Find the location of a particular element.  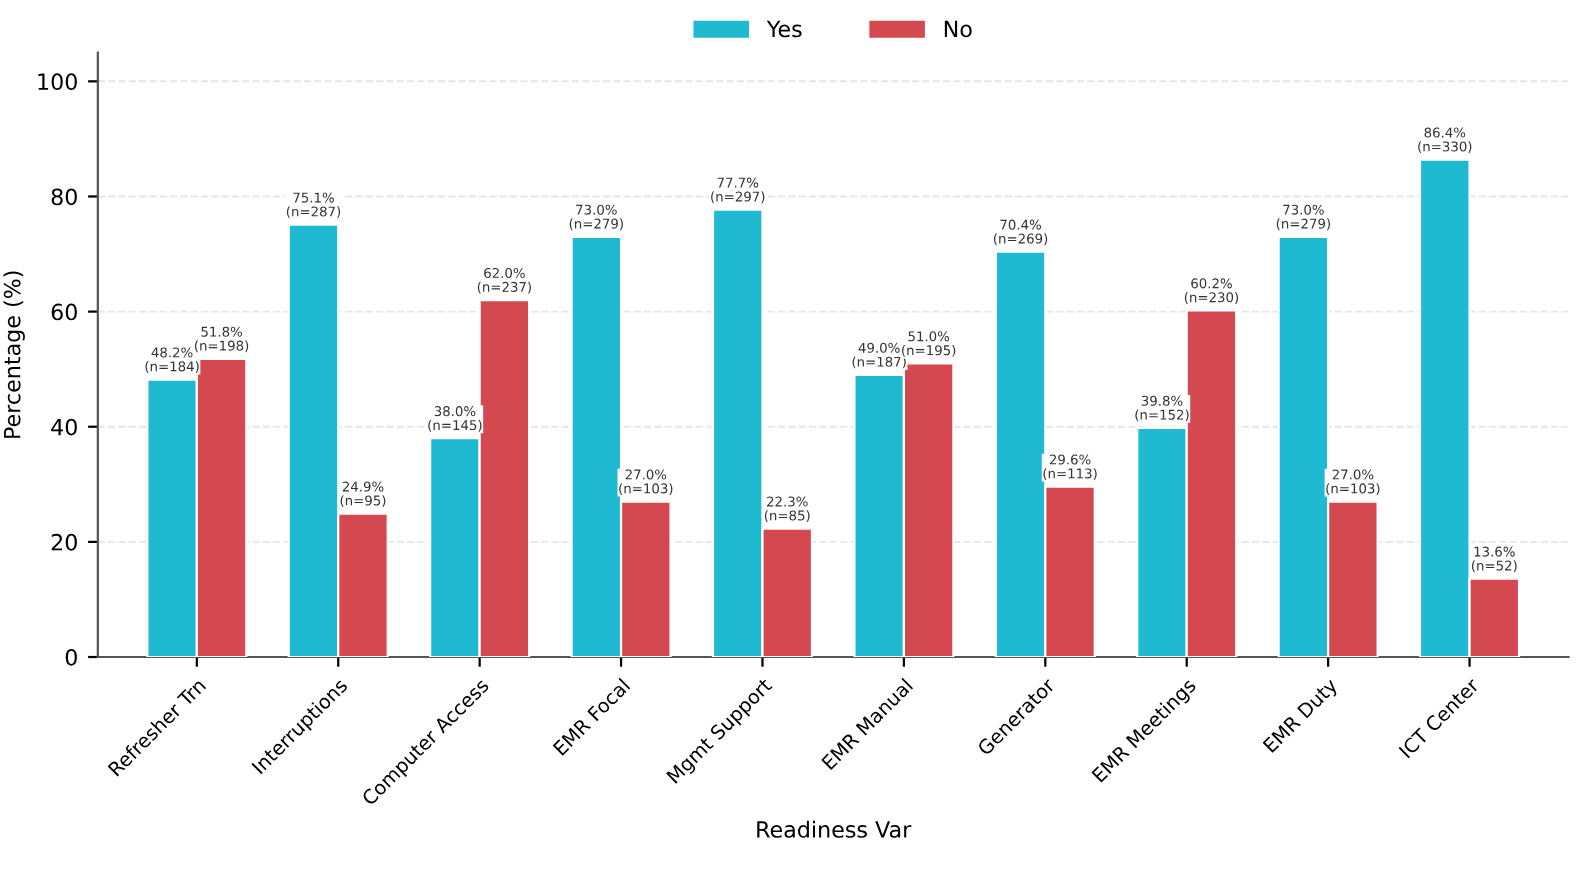

legend-label: No is located at coordinates (958, 29).